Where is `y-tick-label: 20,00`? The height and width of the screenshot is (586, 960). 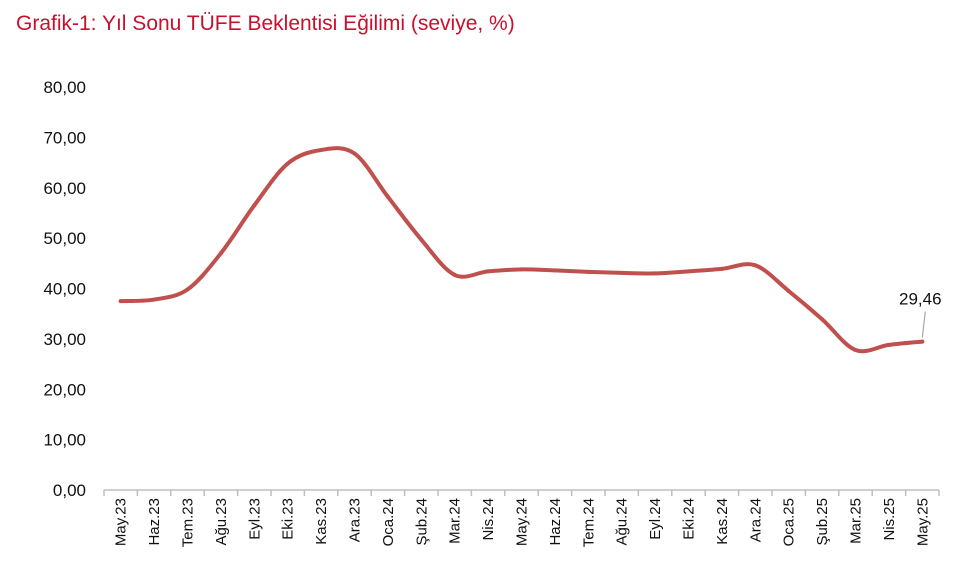
y-tick-label: 20,00 is located at coordinates (64, 389).